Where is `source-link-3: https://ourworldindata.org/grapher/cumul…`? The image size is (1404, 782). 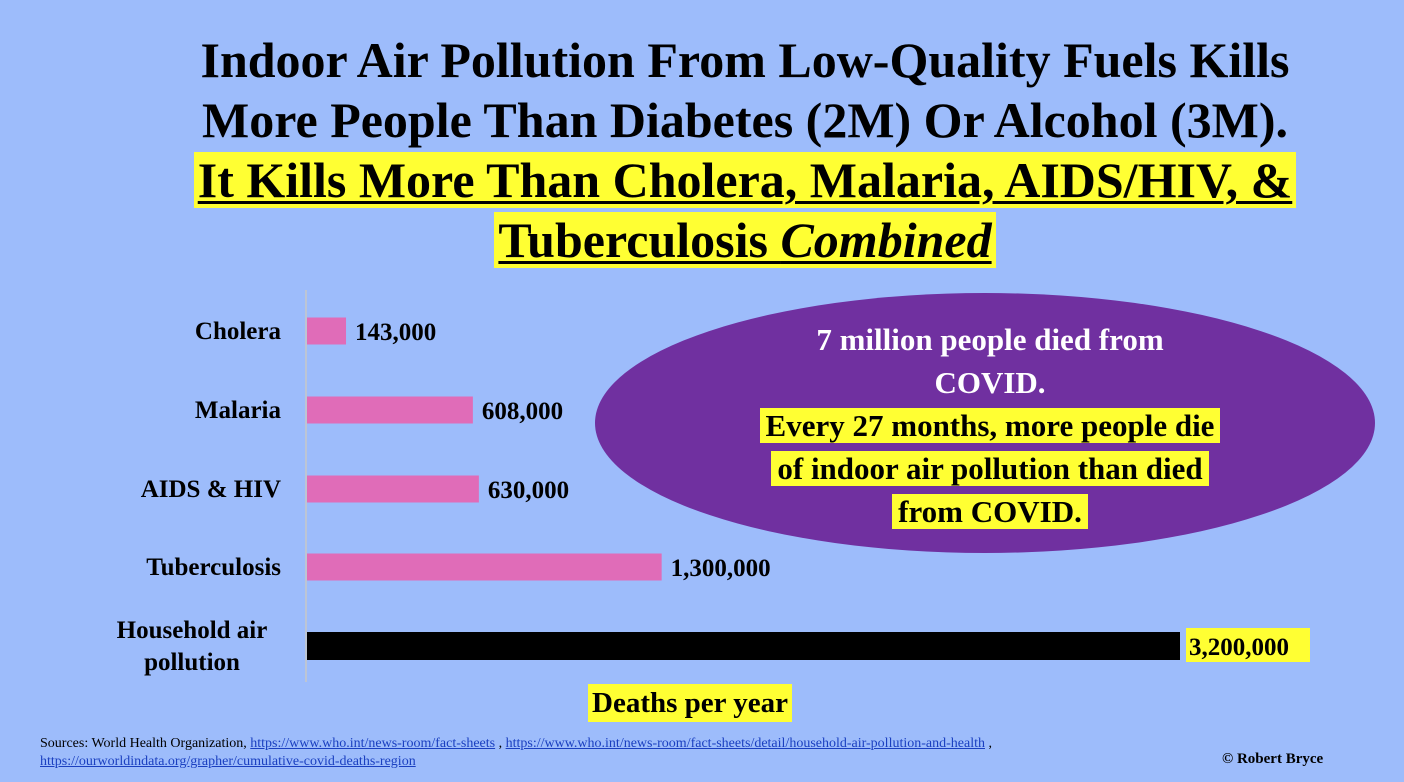 source-link-3: https://ourworldindata.org/grapher/cumul… is located at coordinates (228, 761).